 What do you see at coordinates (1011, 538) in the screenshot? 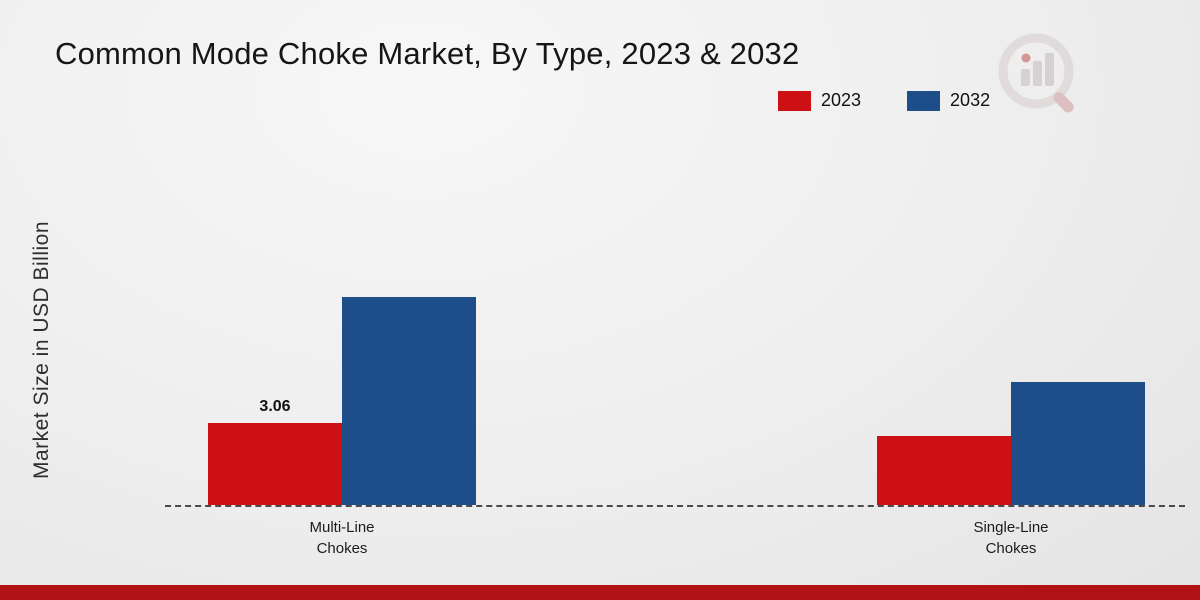
I see `category-label: Single-Line Chokes` at bounding box center [1011, 538].